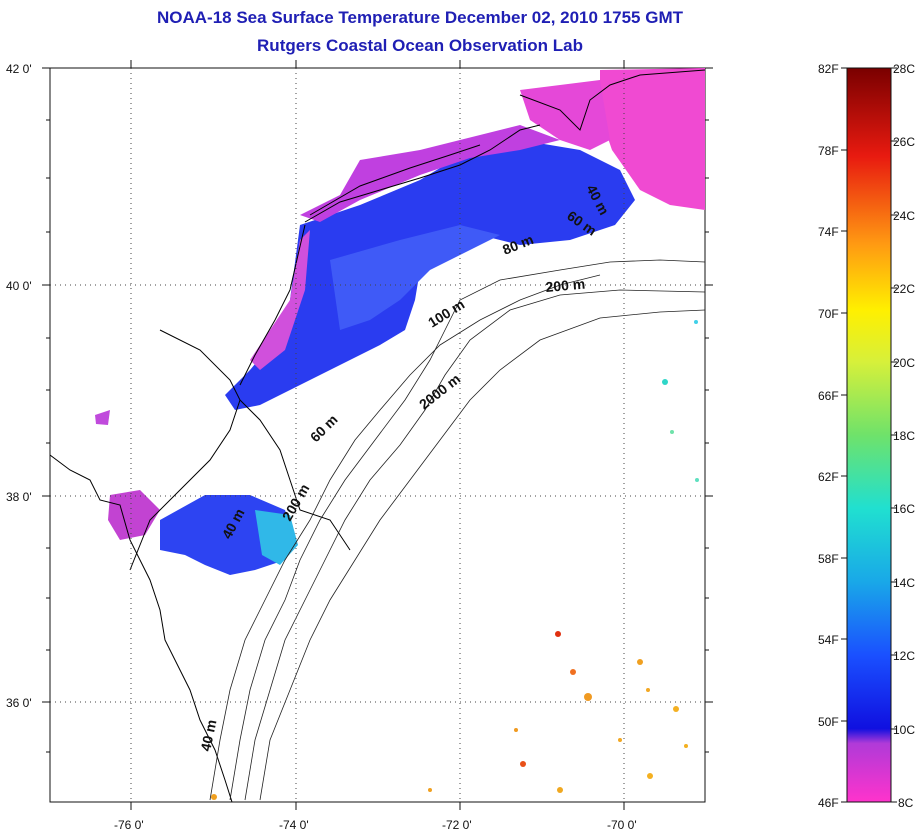 The width and height of the screenshot is (920, 832). What do you see at coordinates (828, 436) in the screenshot?
I see `colorbar-f-labels: 82F 78F 74F 70F 66F 62F 58F 54F 50F 46F` at bounding box center [828, 436].